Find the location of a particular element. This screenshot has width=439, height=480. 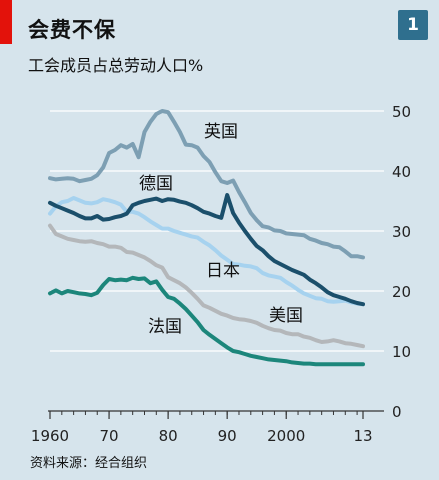

x-tick-label: 90 is located at coordinates (227, 436).